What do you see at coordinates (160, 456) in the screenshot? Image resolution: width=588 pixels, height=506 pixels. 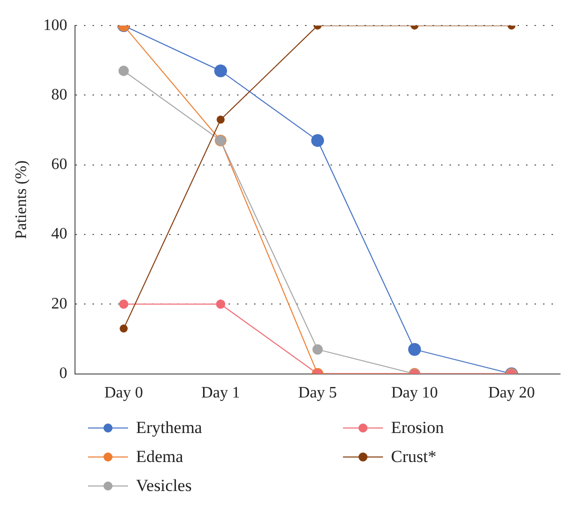 I see `legend-label: Edema` at bounding box center [160, 456].